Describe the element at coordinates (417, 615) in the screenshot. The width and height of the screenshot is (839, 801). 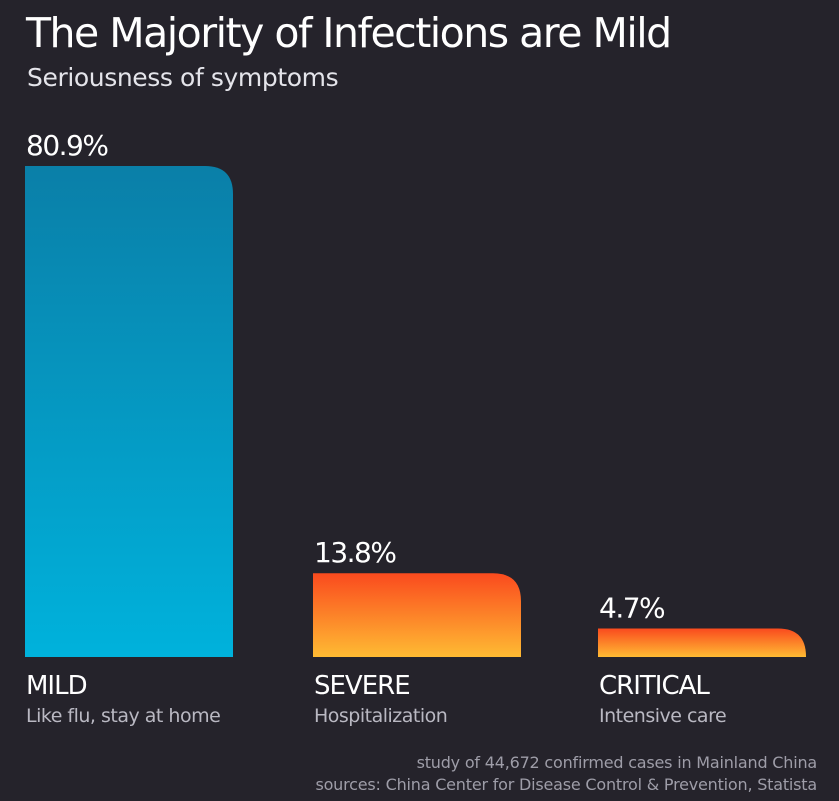
I see `bar-severe` at that location.